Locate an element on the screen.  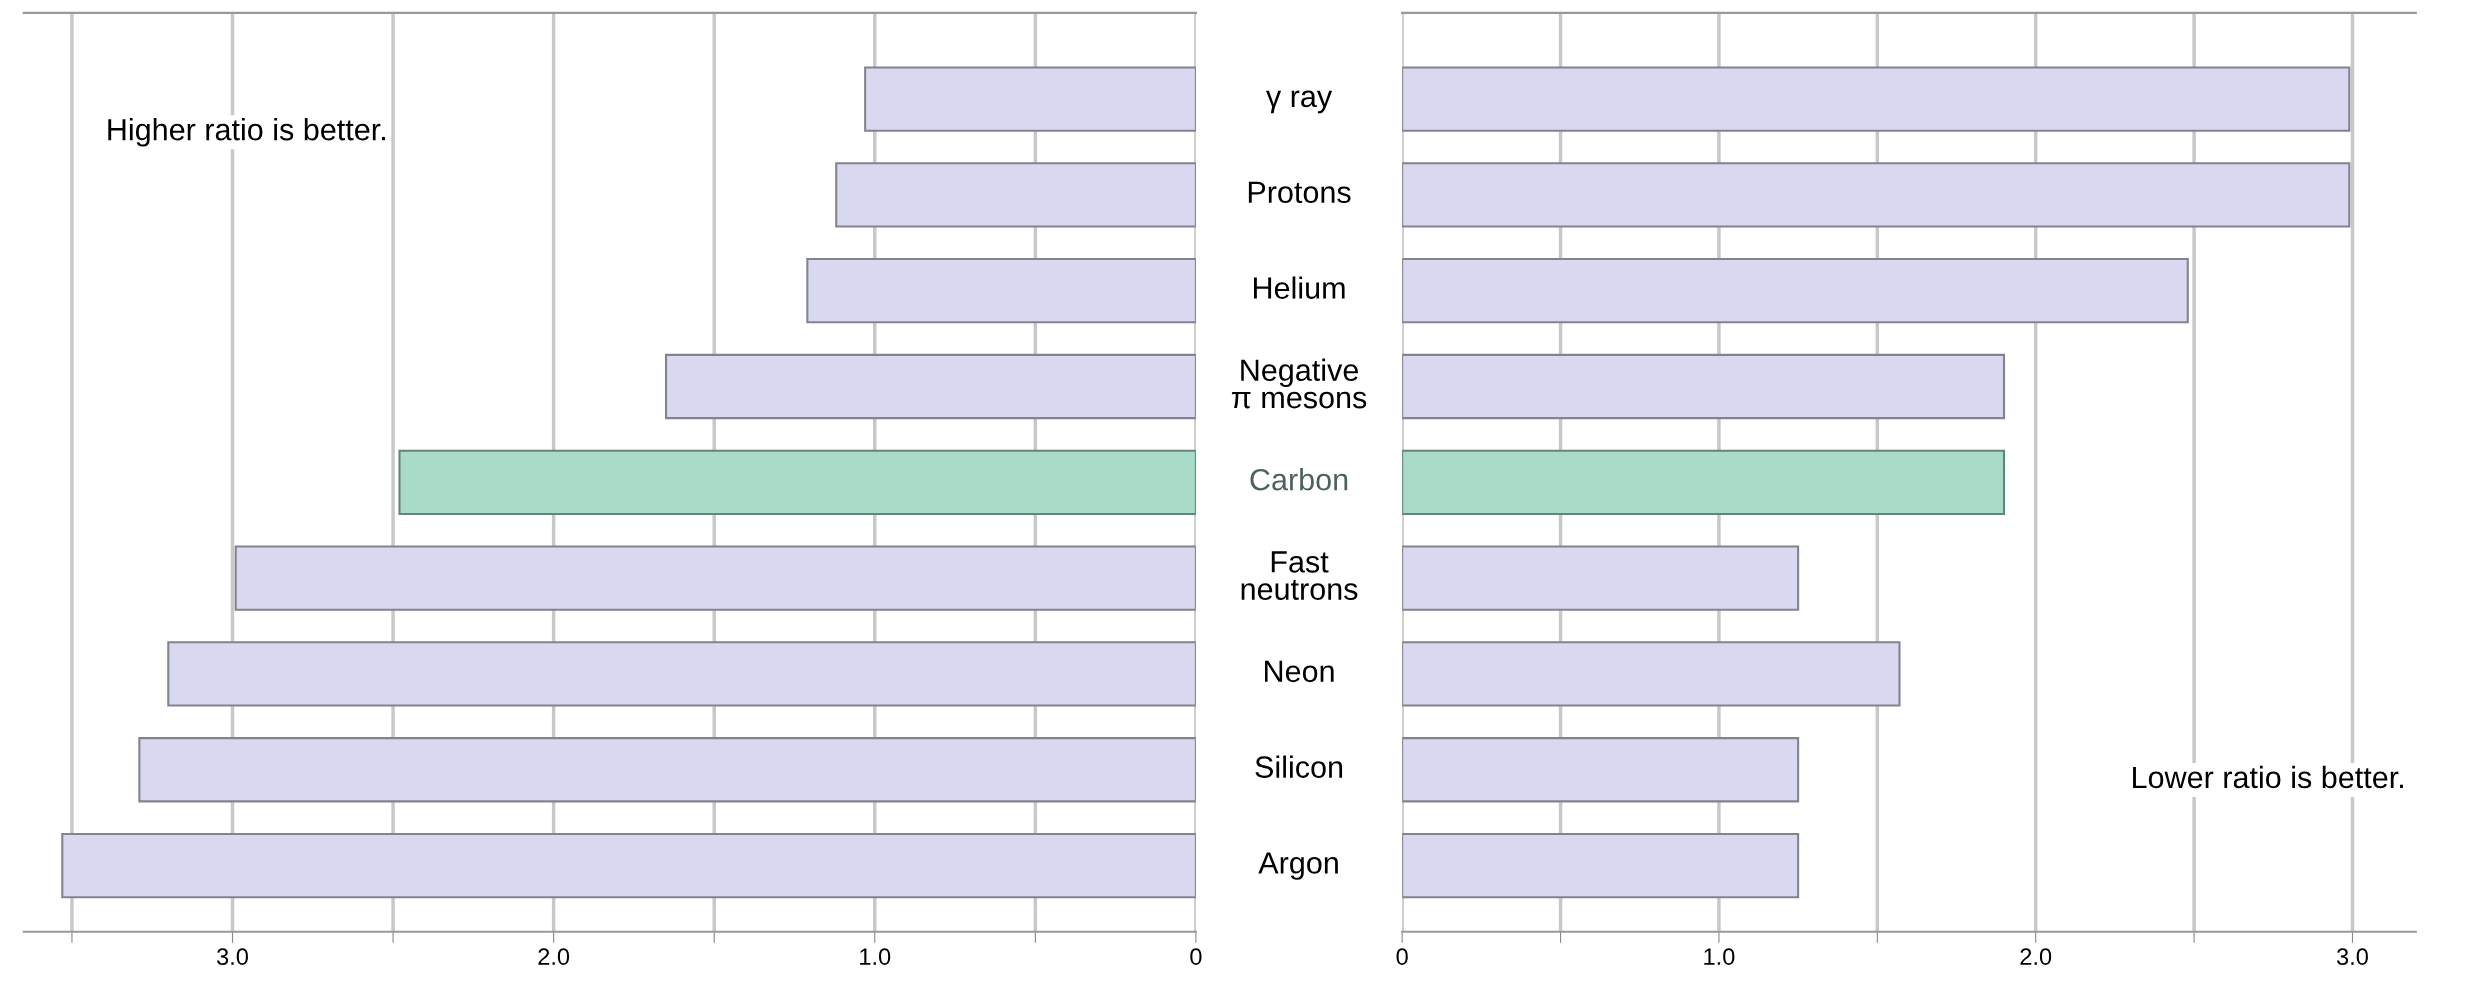
annotation: Lower ratio is better. is located at coordinates (2268, 777).